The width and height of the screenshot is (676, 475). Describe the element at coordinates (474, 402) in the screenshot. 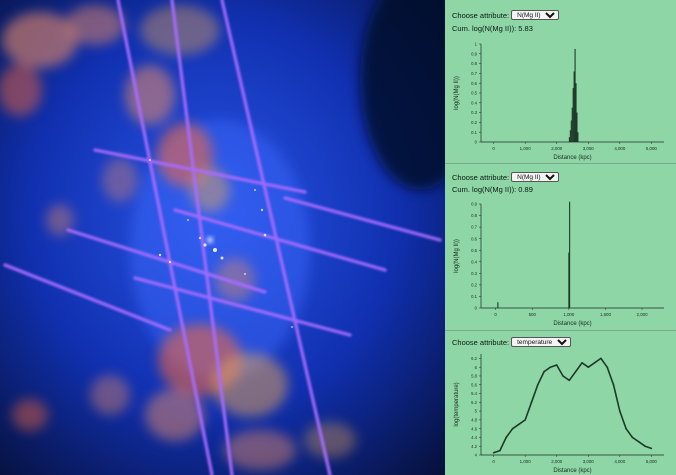

I see `y-tick-label: 5.2` at that location.